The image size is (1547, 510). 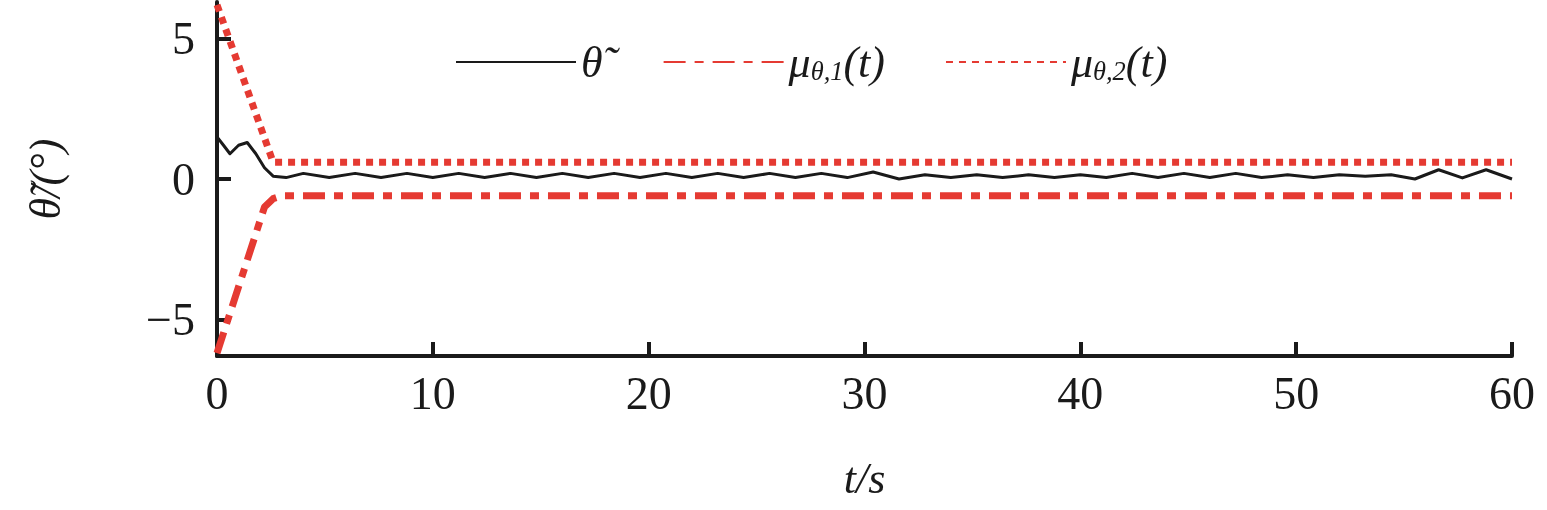 I want to click on x-tick-label: 20, so click(x=648, y=393).